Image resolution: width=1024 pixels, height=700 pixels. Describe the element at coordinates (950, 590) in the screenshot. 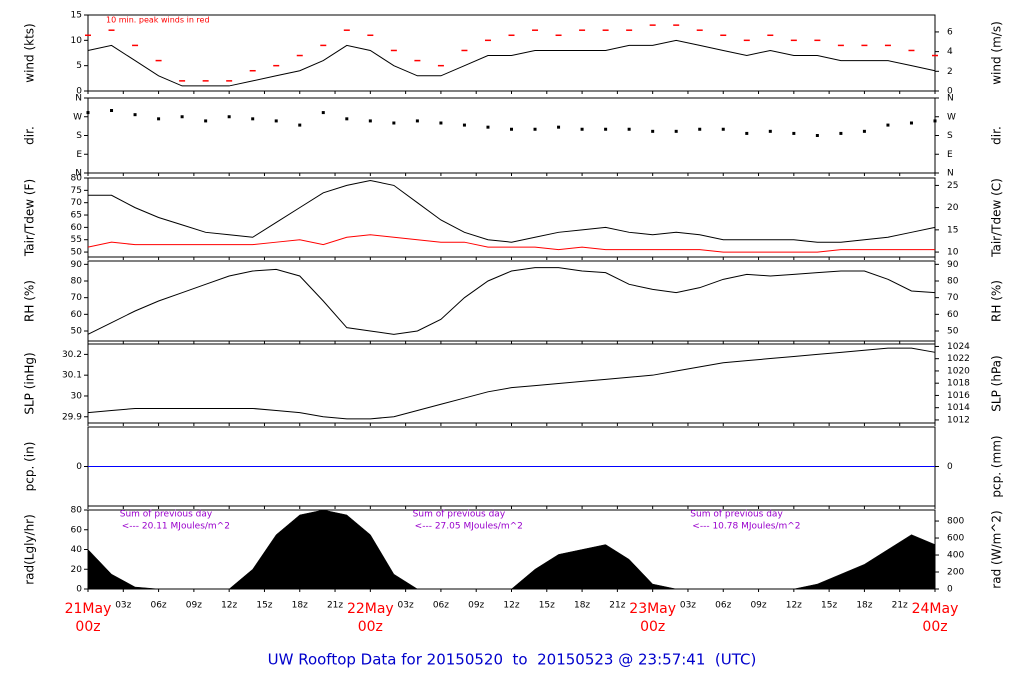

I see `y2-tick-label: 0` at that location.